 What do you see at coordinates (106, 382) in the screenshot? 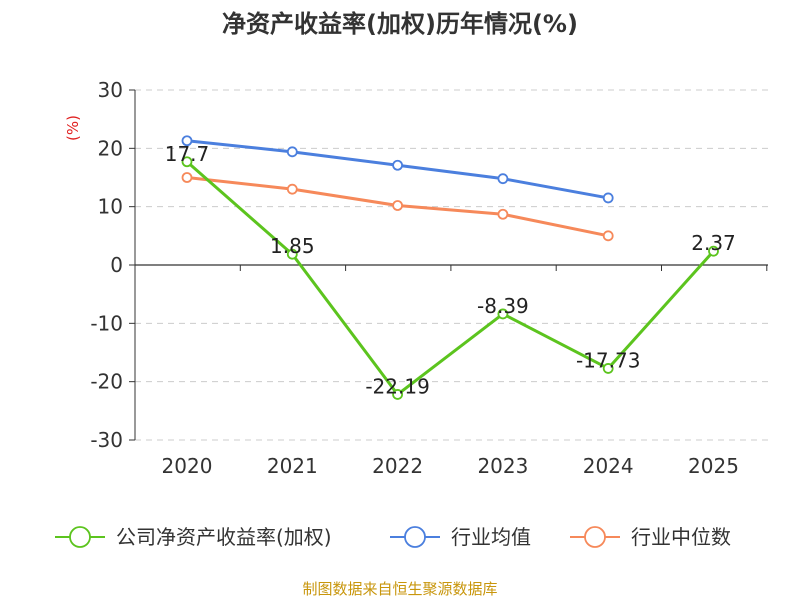
I see `y-tick-label: -20` at bounding box center [106, 382].